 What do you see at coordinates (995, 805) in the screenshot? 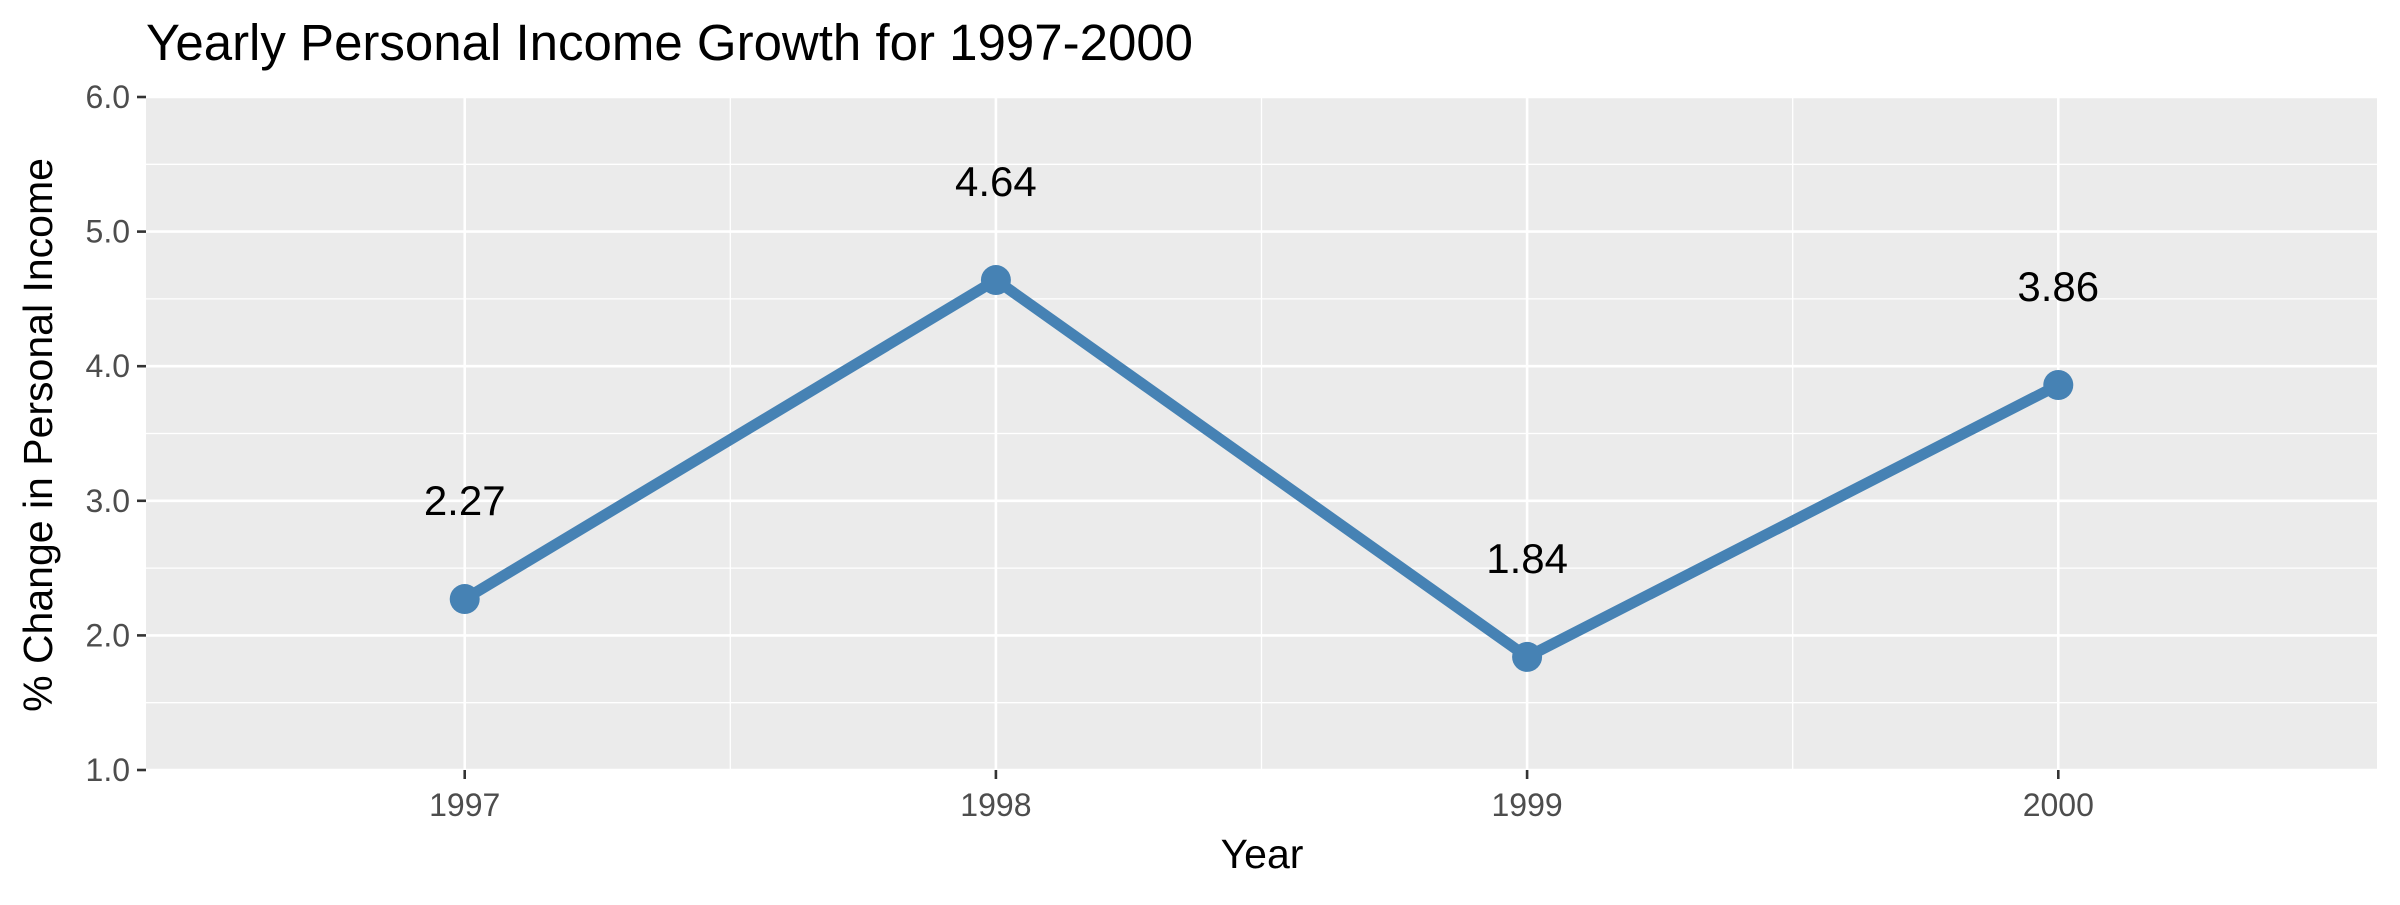
I see `x-tick-label: 1998` at bounding box center [995, 805].